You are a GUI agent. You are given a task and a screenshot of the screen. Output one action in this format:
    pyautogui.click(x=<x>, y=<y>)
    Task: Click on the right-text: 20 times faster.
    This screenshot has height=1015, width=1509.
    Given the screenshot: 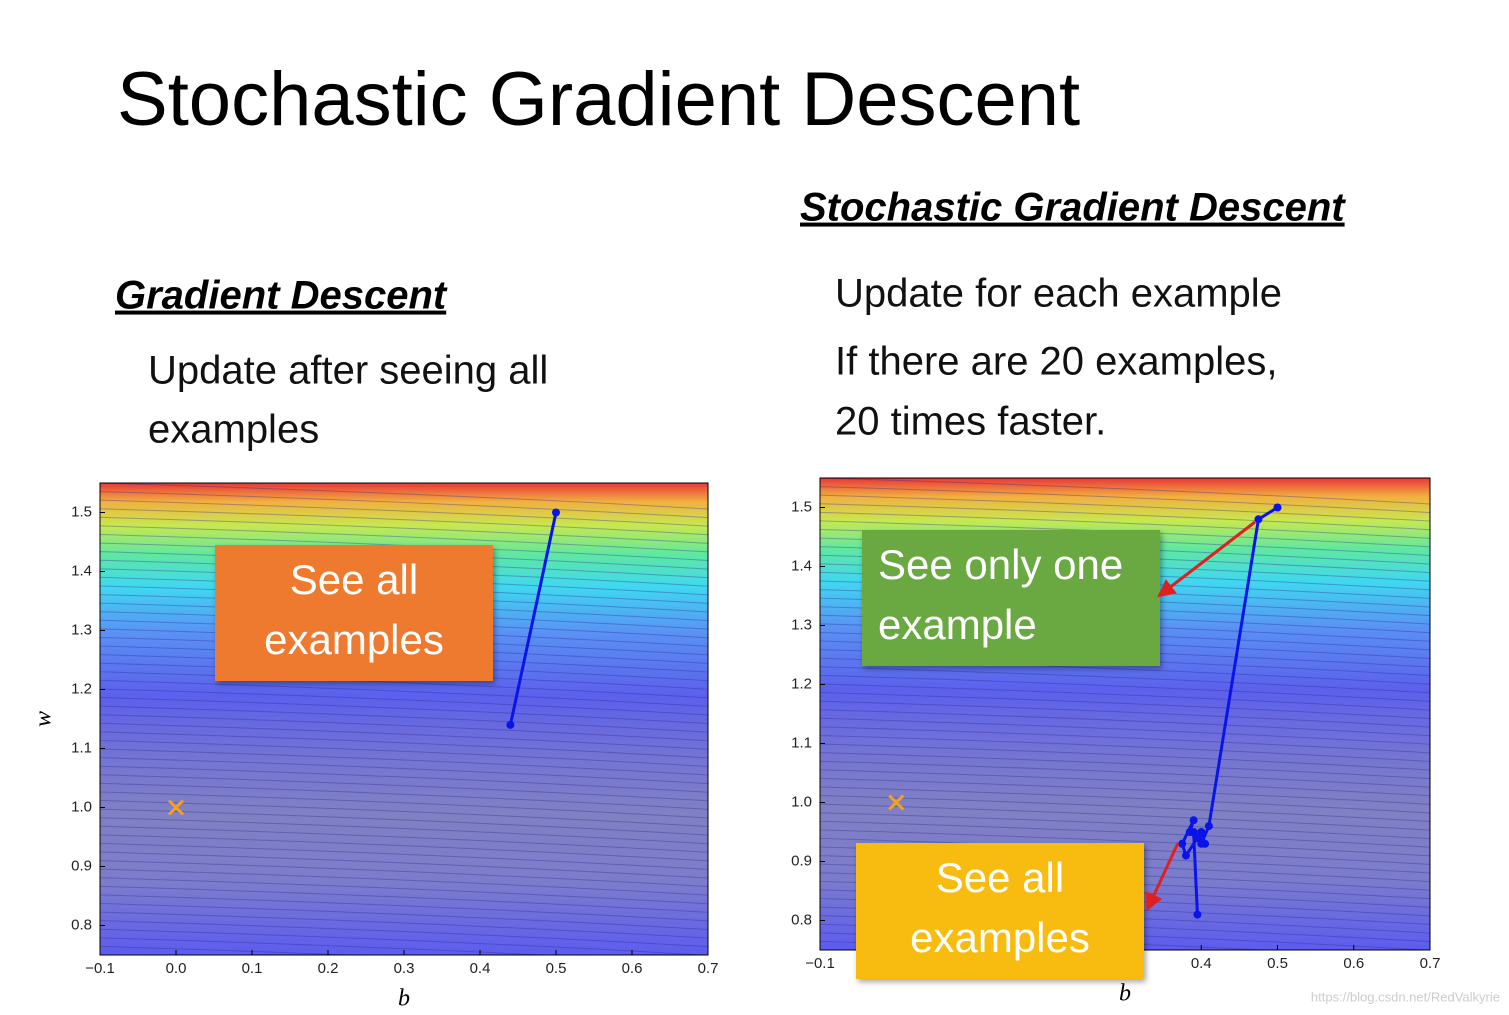 What is the action you would take?
    pyautogui.click(x=970, y=422)
    